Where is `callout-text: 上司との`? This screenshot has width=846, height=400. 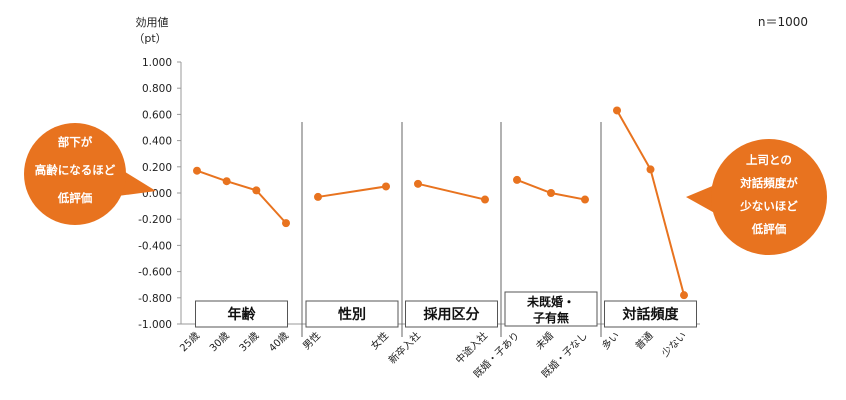
callout-text: 上司との is located at coordinates (769, 160).